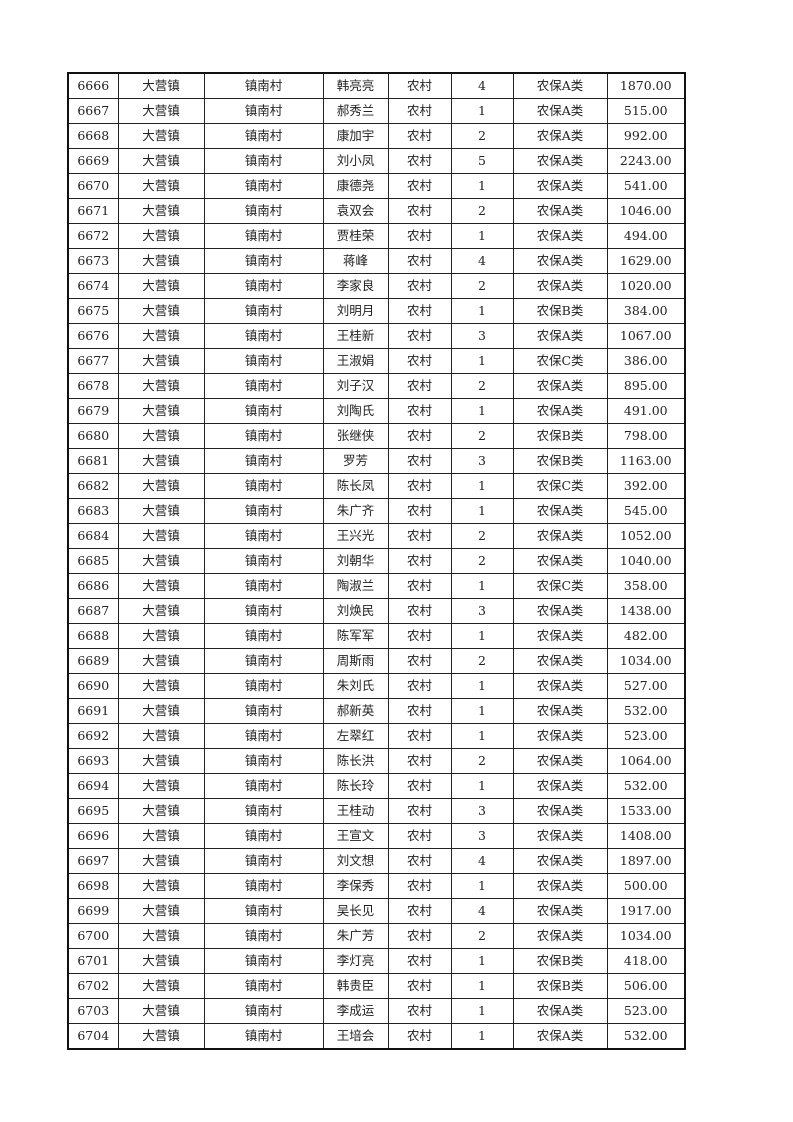  What do you see at coordinates (355, 936) in the screenshot?
I see `person-name-cell: 朱广芳` at bounding box center [355, 936].